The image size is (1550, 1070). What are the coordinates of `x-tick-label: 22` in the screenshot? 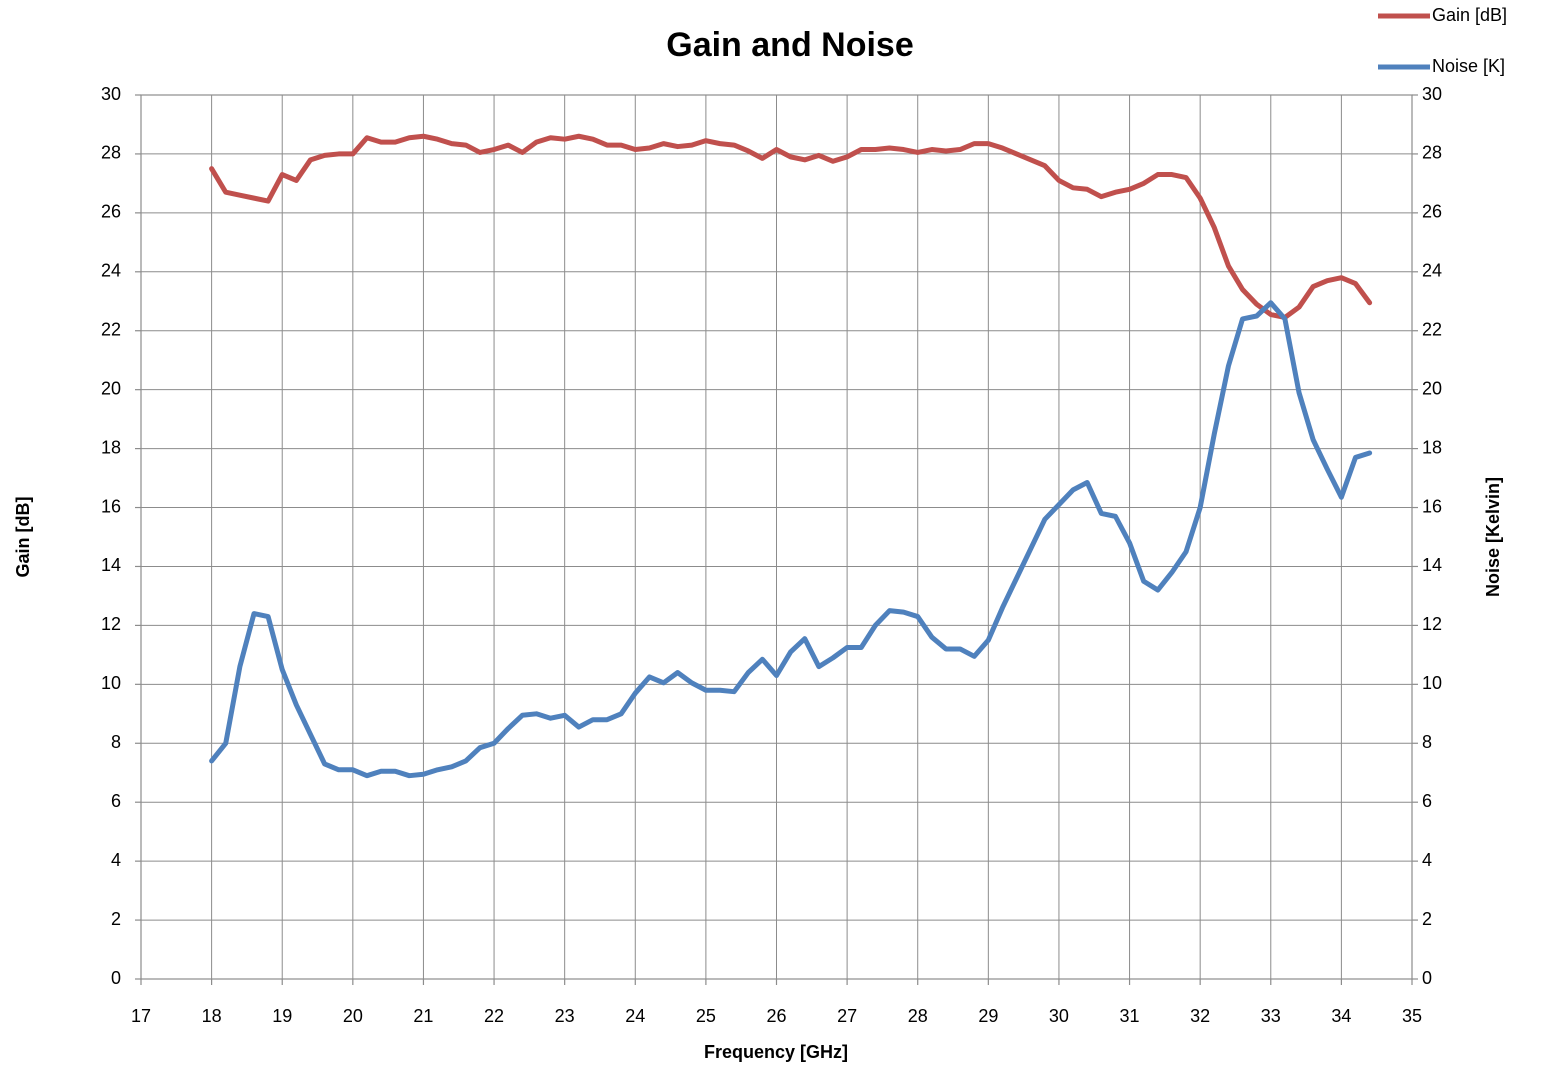 It's located at (494, 1016).